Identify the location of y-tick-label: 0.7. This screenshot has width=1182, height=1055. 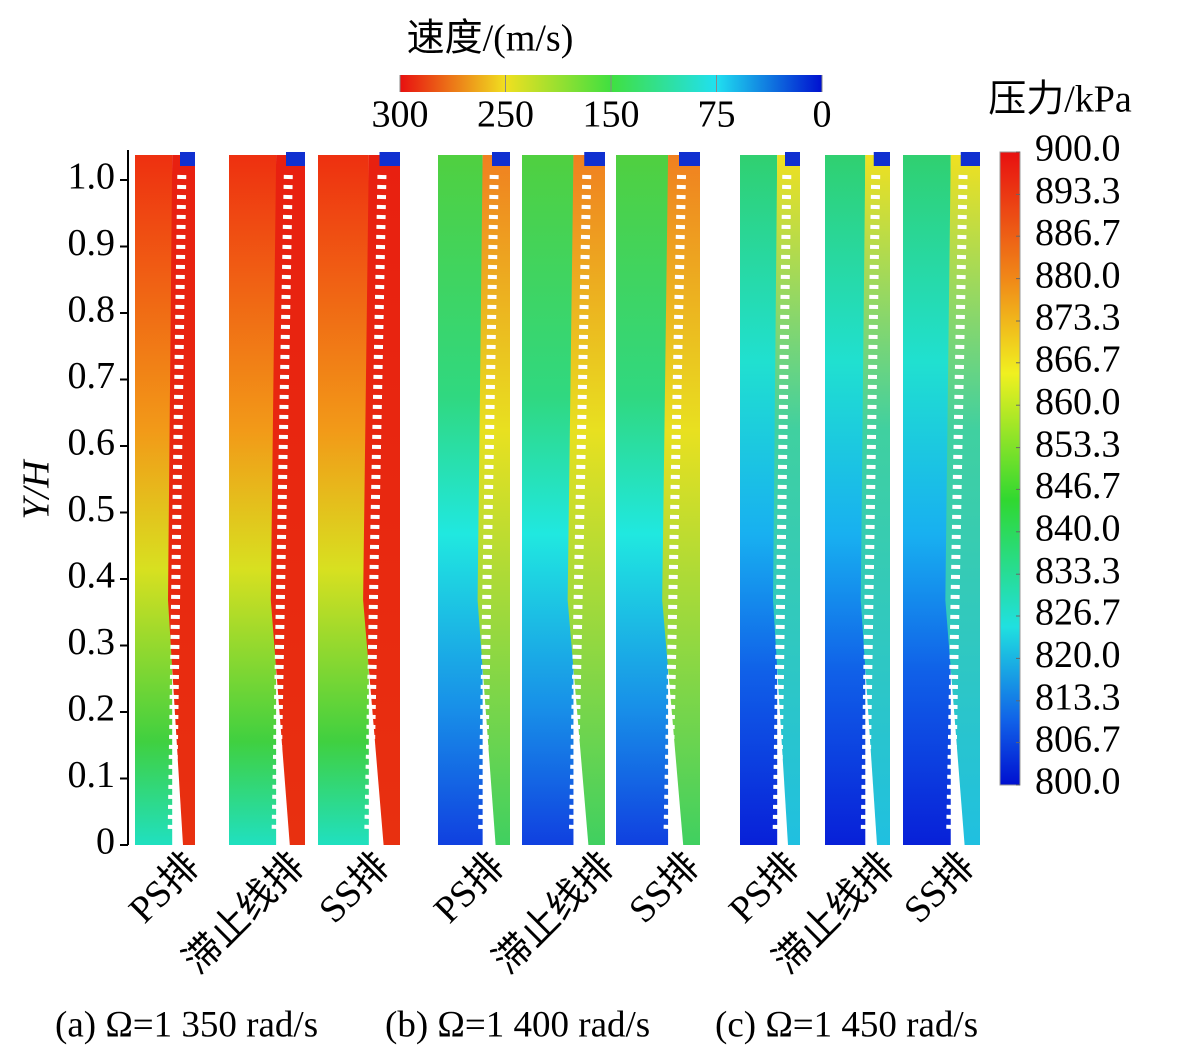
(92, 376).